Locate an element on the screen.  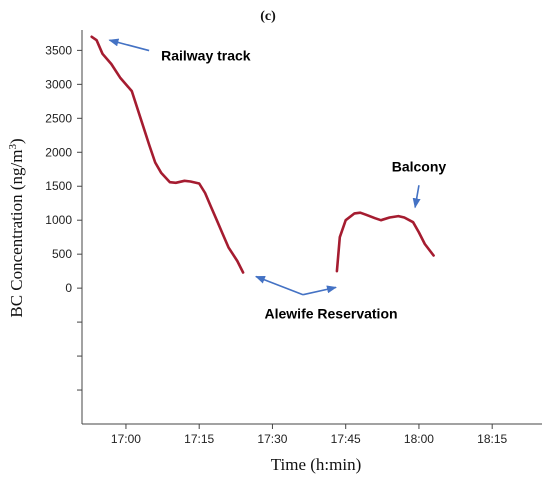
y-tick-label-6: 3000 is located at coordinates (58, 84).